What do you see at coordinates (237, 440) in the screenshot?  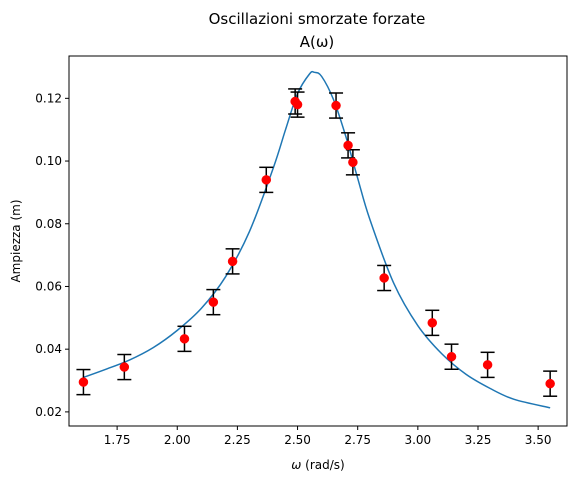 I see `x-tick-label: 2.25` at bounding box center [237, 440].